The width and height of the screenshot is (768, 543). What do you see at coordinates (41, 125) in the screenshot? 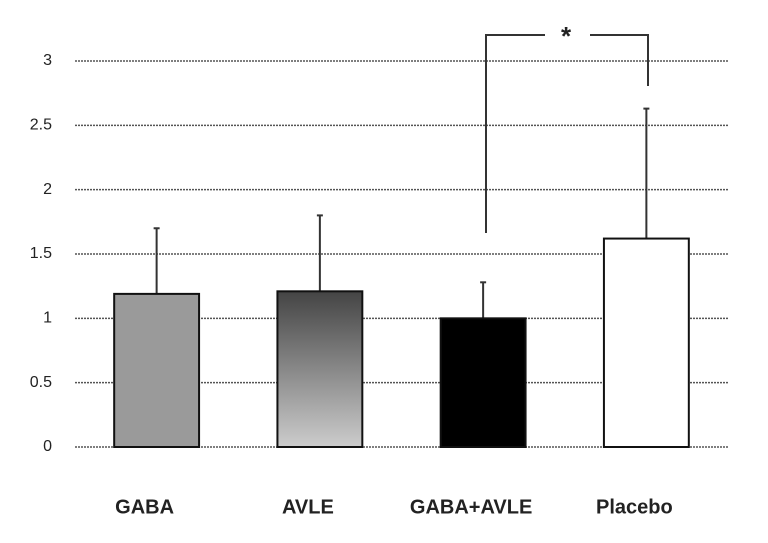
I see `y-tick-label: 2.5` at bounding box center [41, 125].